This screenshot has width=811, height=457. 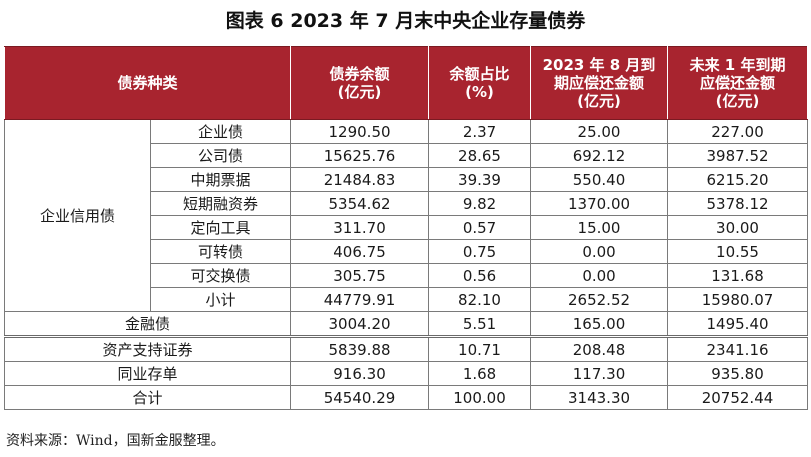 I want to click on header-balance-line1: 债券余额, so click(x=359, y=74).